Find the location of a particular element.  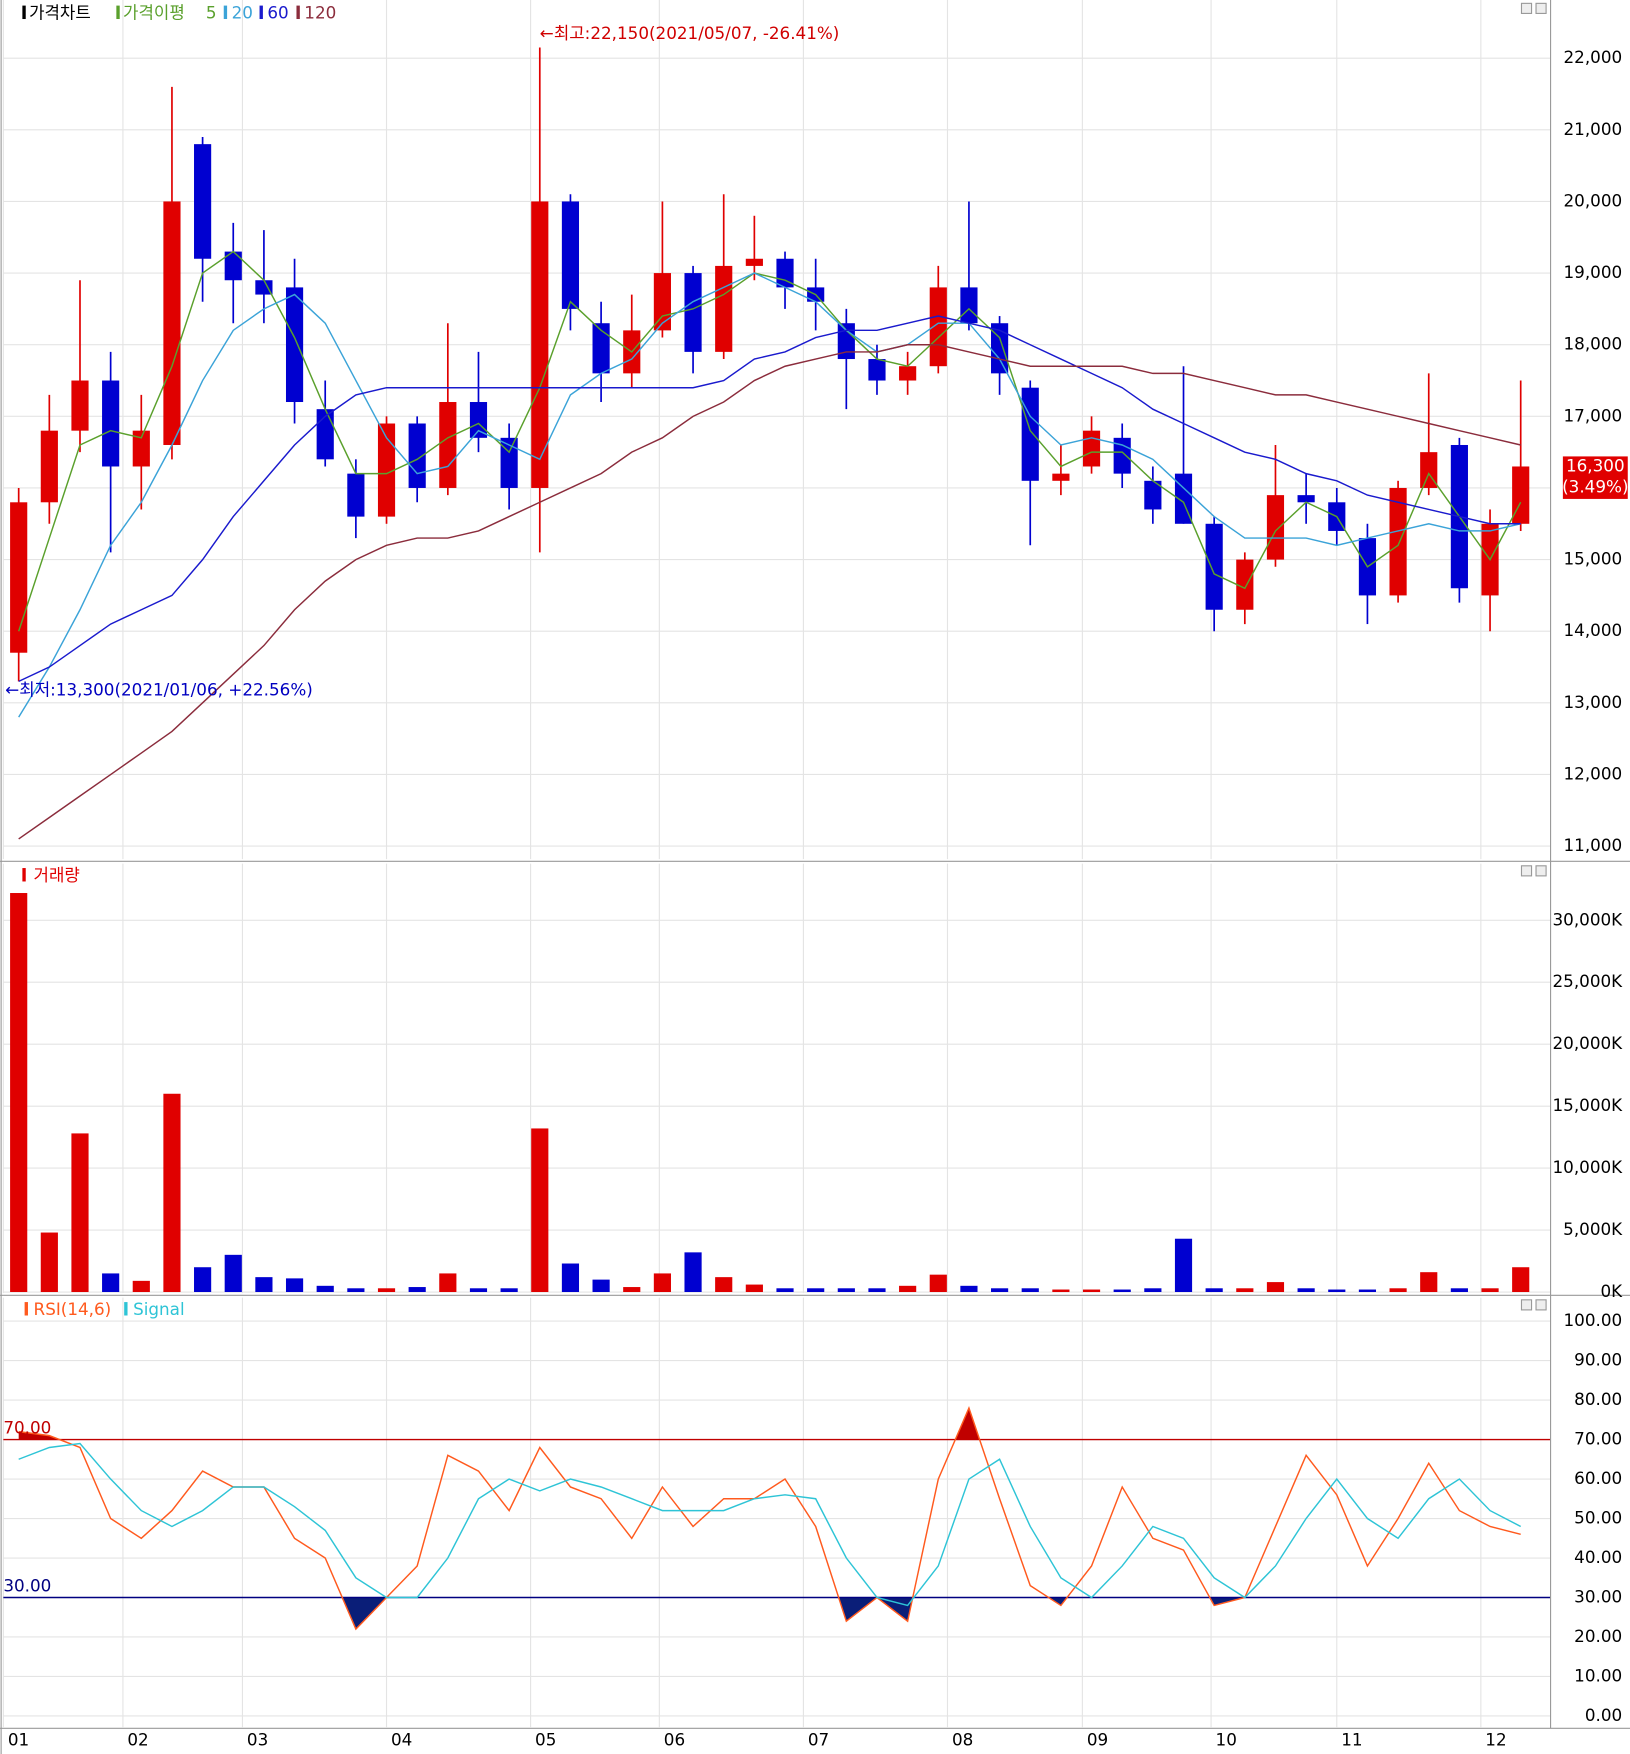

y-tick-label: 0K is located at coordinates (1611, 1291).